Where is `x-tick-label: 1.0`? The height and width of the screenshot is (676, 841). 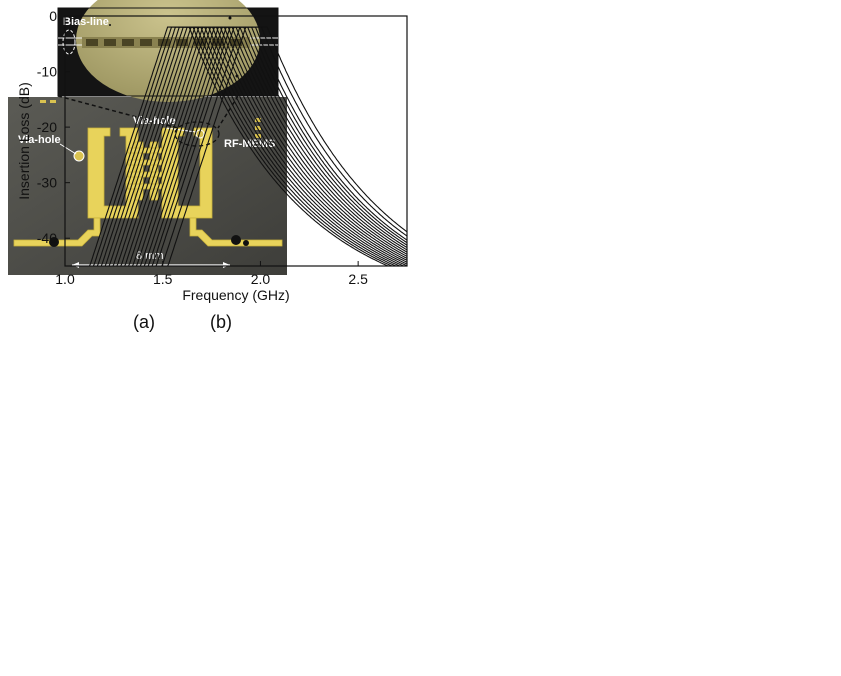 x-tick-label: 1.0 is located at coordinates (65, 279).